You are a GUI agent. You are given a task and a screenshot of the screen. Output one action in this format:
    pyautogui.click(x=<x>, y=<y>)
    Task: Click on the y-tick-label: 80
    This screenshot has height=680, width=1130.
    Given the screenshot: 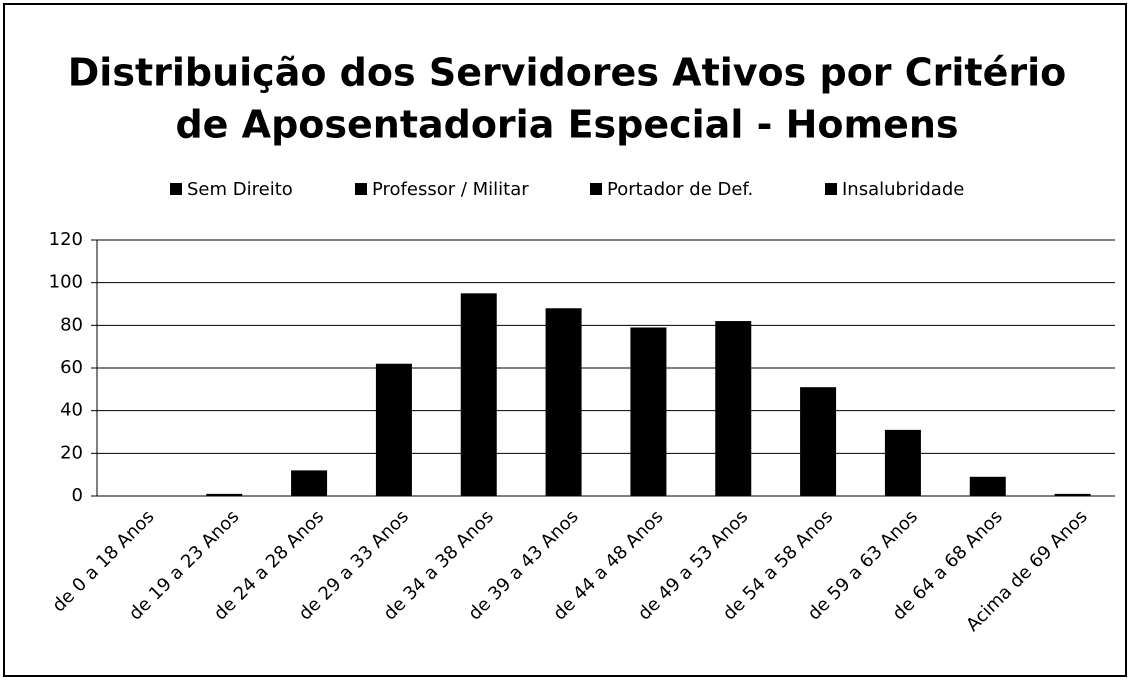 What is the action you would take?
    pyautogui.click(x=71, y=324)
    